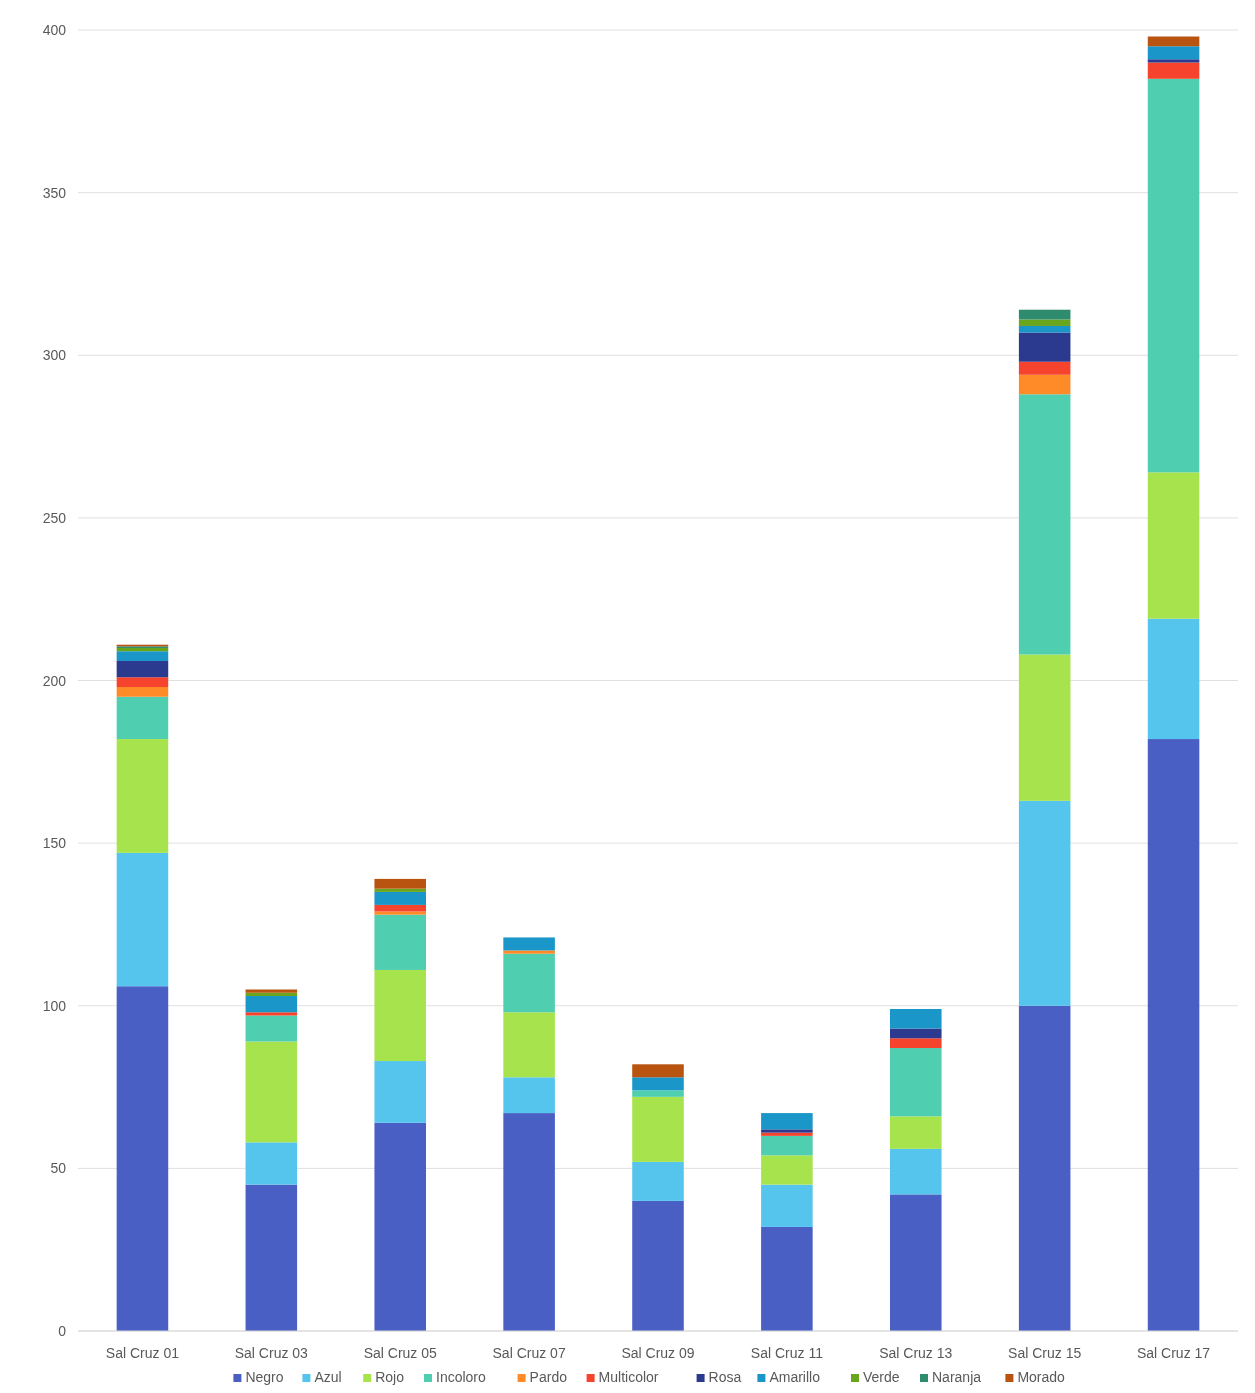  What do you see at coordinates (658, 1353) in the screenshot?
I see `x-tick-label: Sal Cruz 09` at bounding box center [658, 1353].